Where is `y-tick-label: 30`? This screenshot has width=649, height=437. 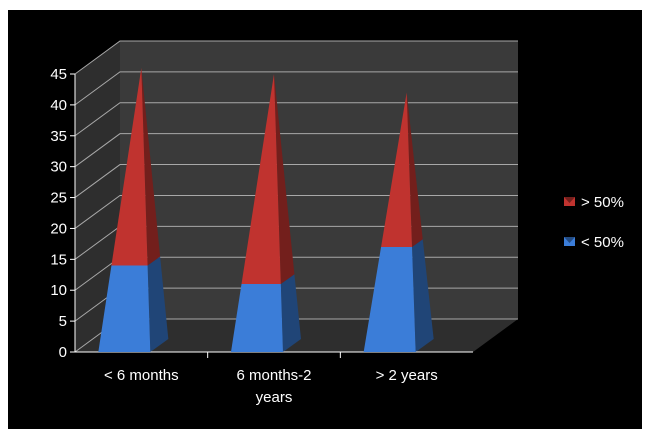
y-tick-label: 30 is located at coordinates (58, 167).